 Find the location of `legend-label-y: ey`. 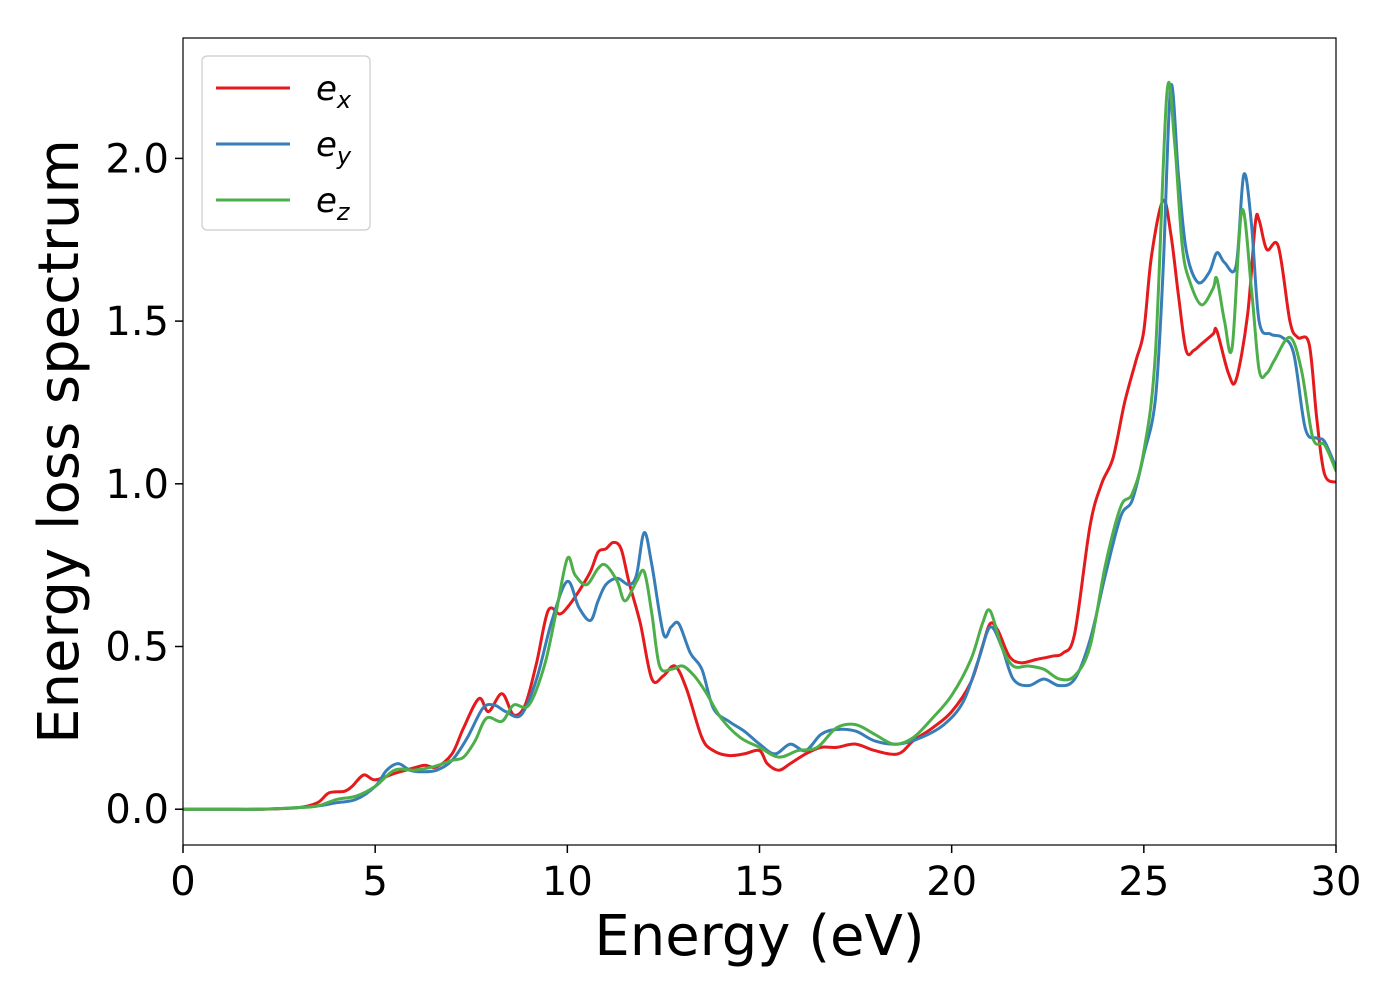

legend-label-y: ey is located at coordinates (334, 147).